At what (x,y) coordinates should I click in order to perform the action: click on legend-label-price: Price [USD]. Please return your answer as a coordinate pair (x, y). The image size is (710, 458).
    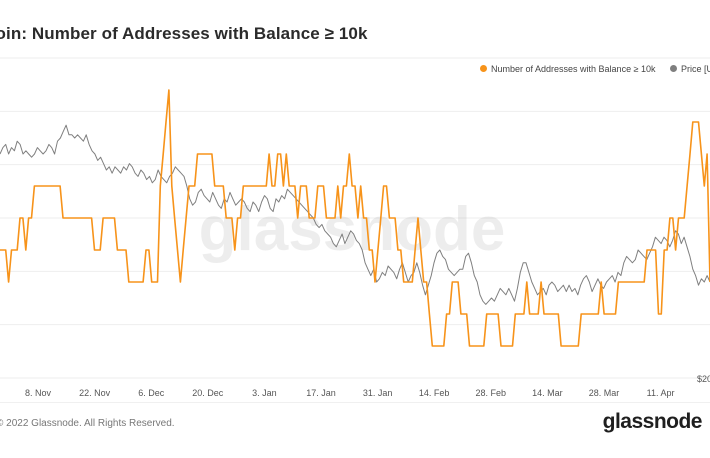
    Looking at the image, I should click on (695, 69).